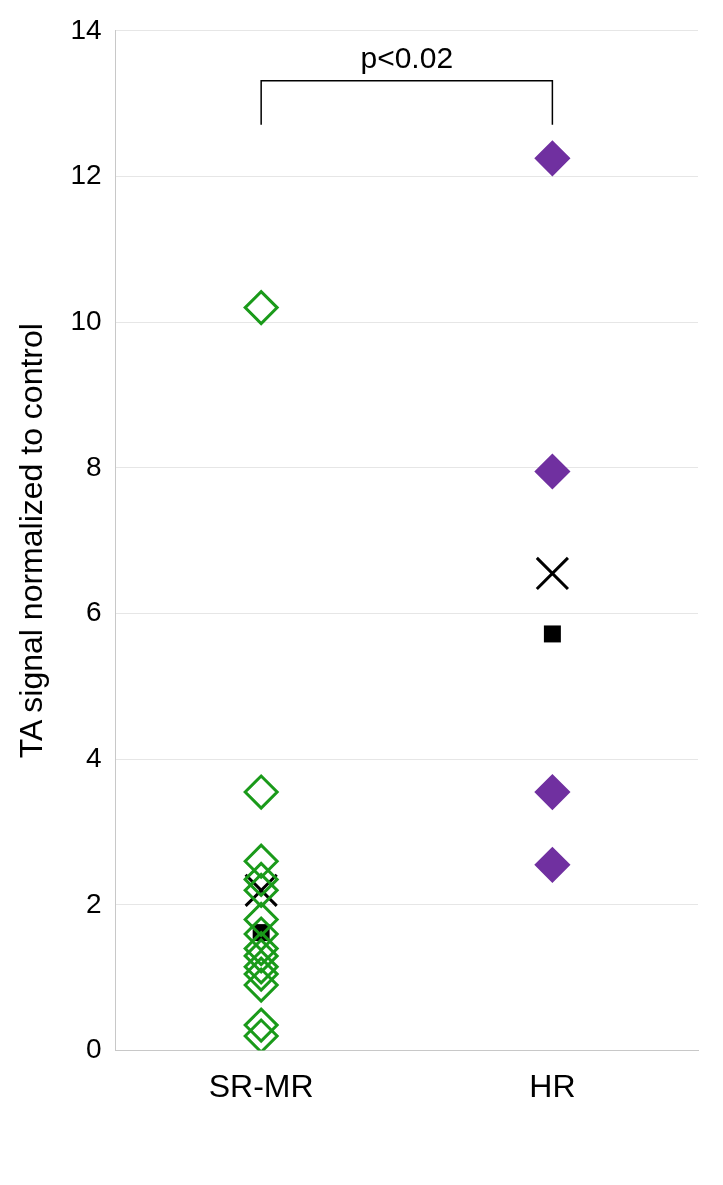 Image resolution: width=723 pixels, height=1185 pixels. I want to click on y-tick-label: 2, so click(93, 903).